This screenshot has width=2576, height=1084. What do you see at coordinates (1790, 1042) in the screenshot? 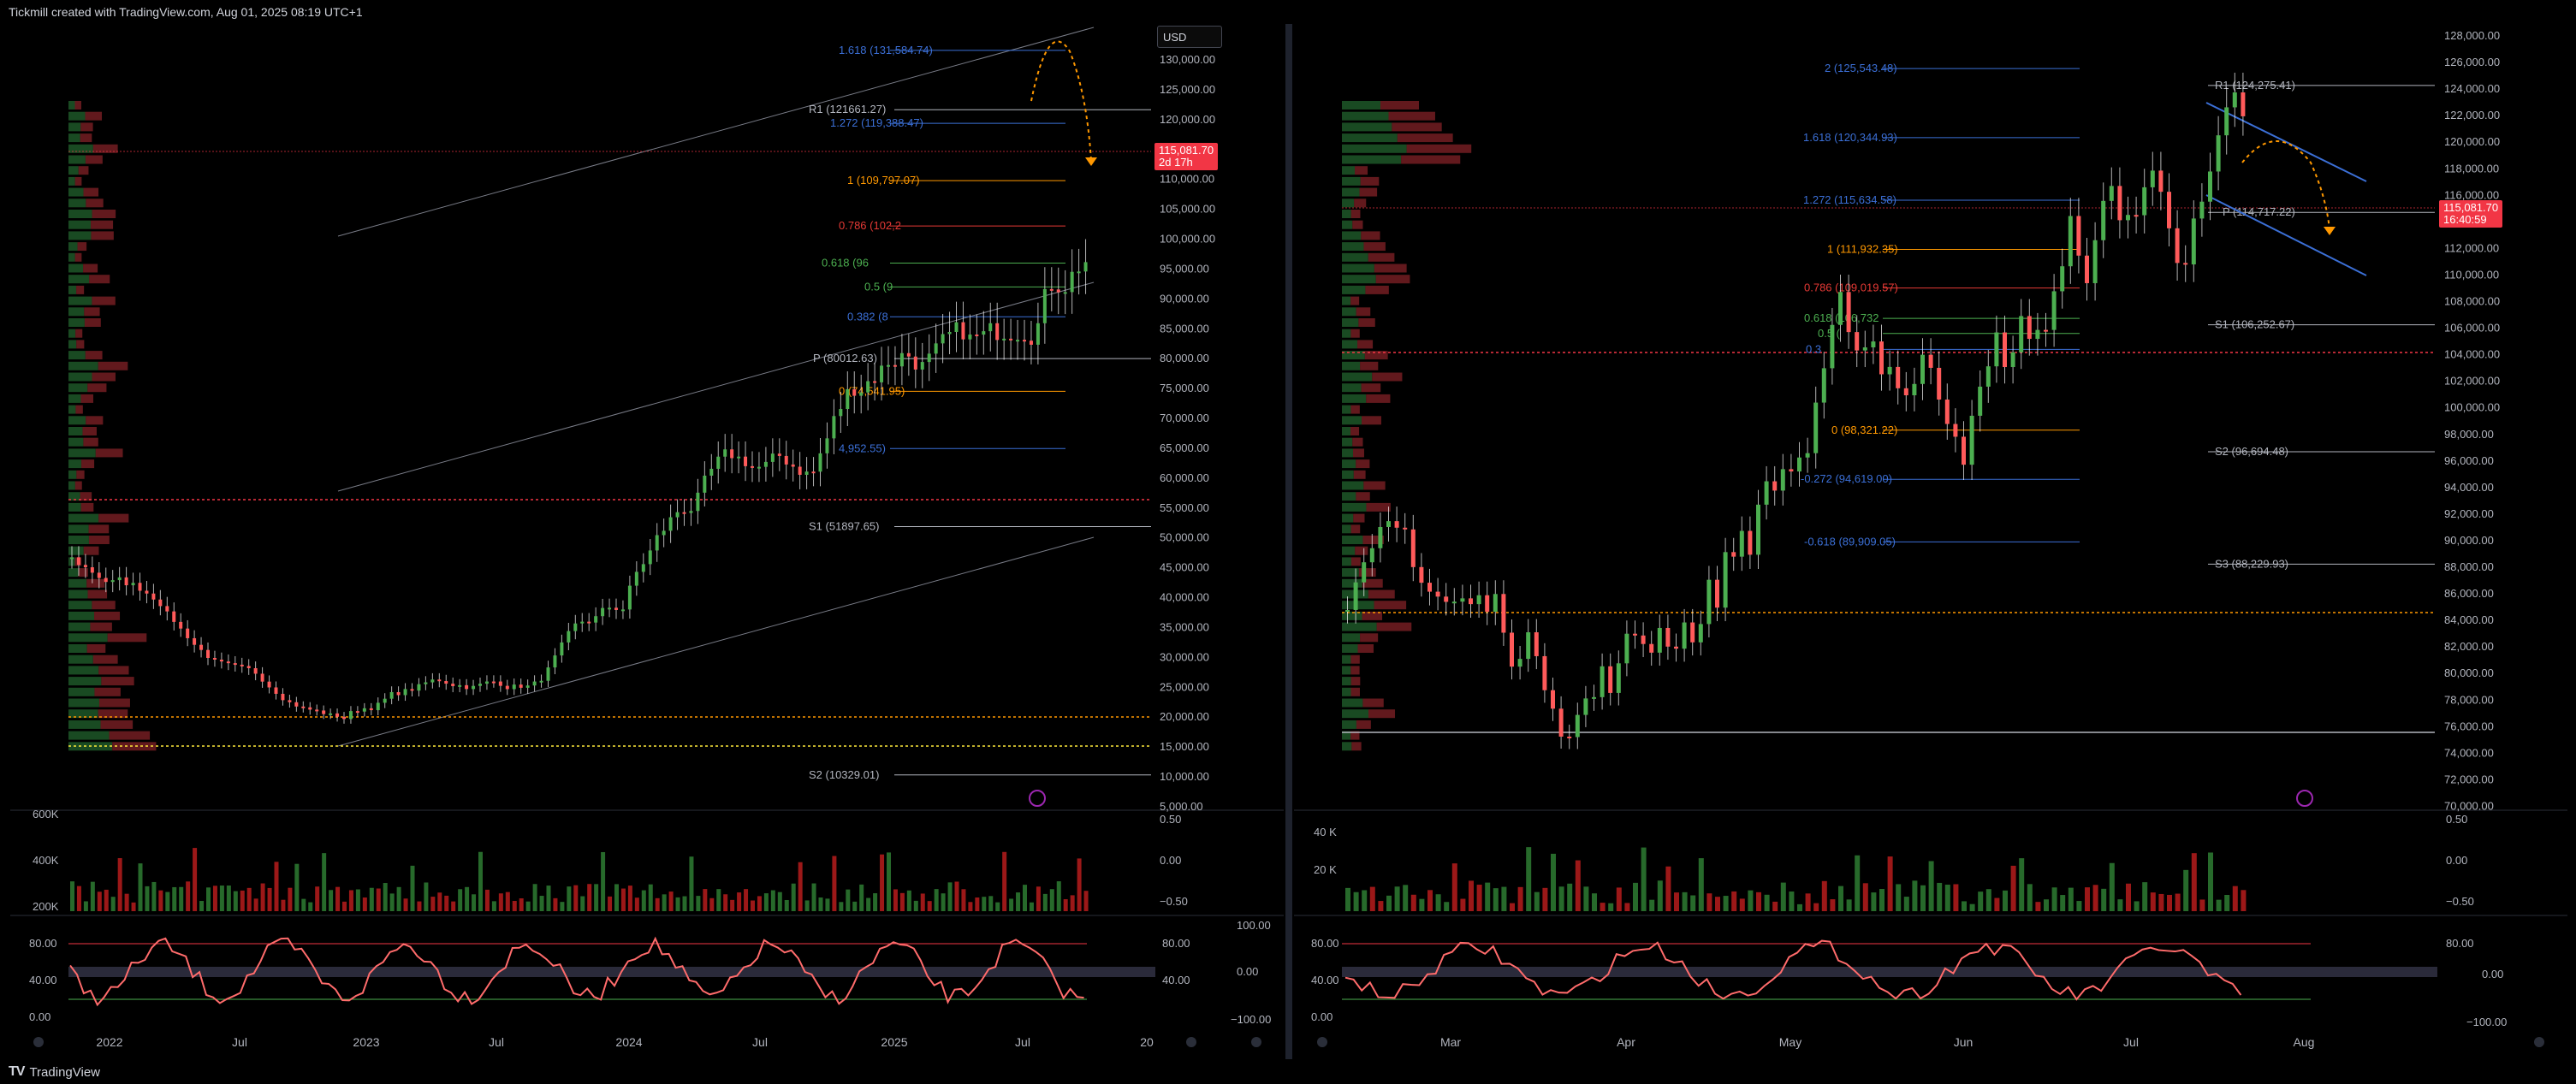
I see `right-x-tick: May` at bounding box center [1790, 1042].